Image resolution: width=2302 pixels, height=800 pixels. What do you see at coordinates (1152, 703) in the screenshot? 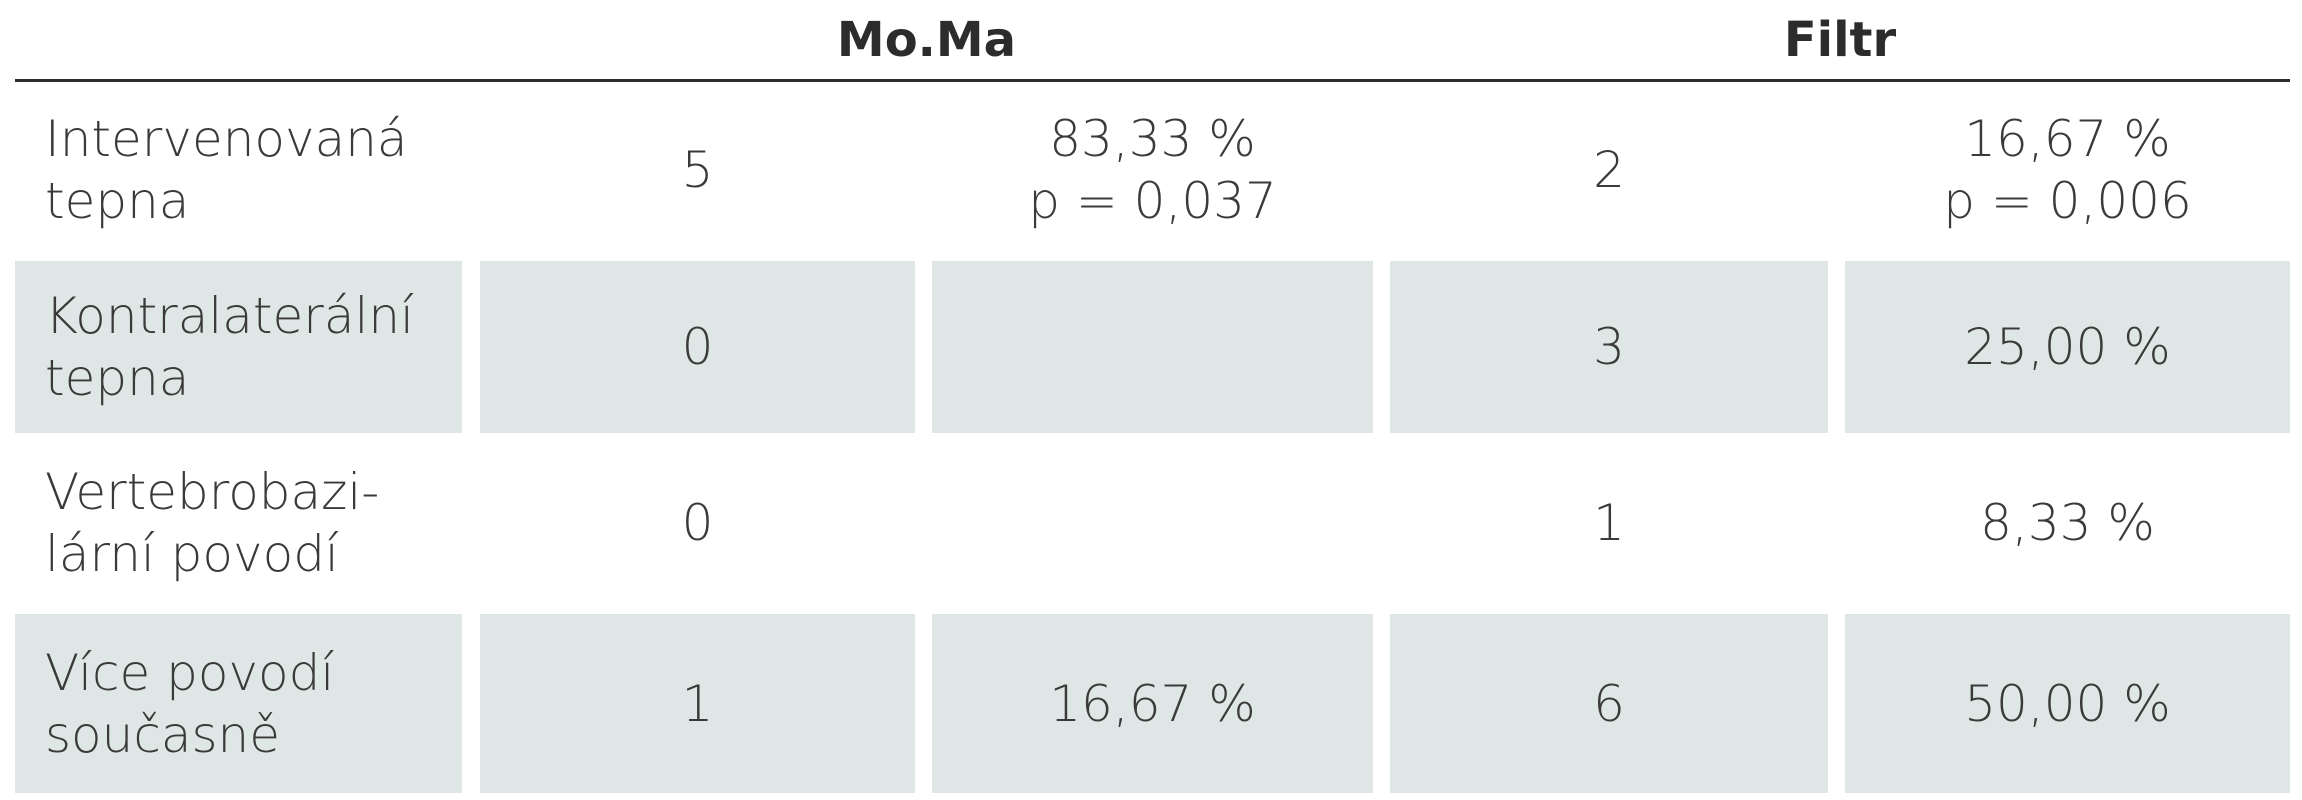
I see `table-cell: 16,67 %` at bounding box center [1152, 703].